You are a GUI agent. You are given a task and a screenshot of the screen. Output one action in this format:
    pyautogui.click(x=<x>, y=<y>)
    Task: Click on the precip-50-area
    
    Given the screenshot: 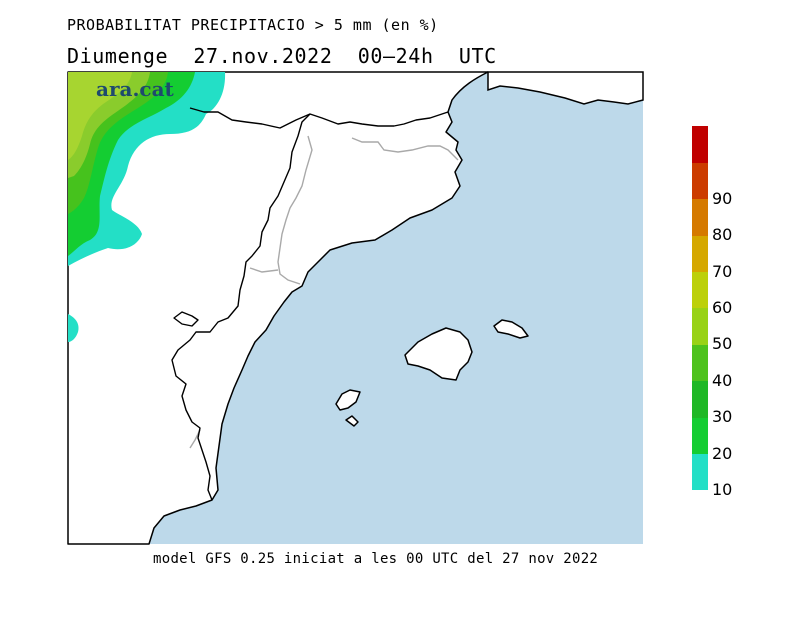 What is the action you would take?
    pyautogui.click(x=100, y=116)
    